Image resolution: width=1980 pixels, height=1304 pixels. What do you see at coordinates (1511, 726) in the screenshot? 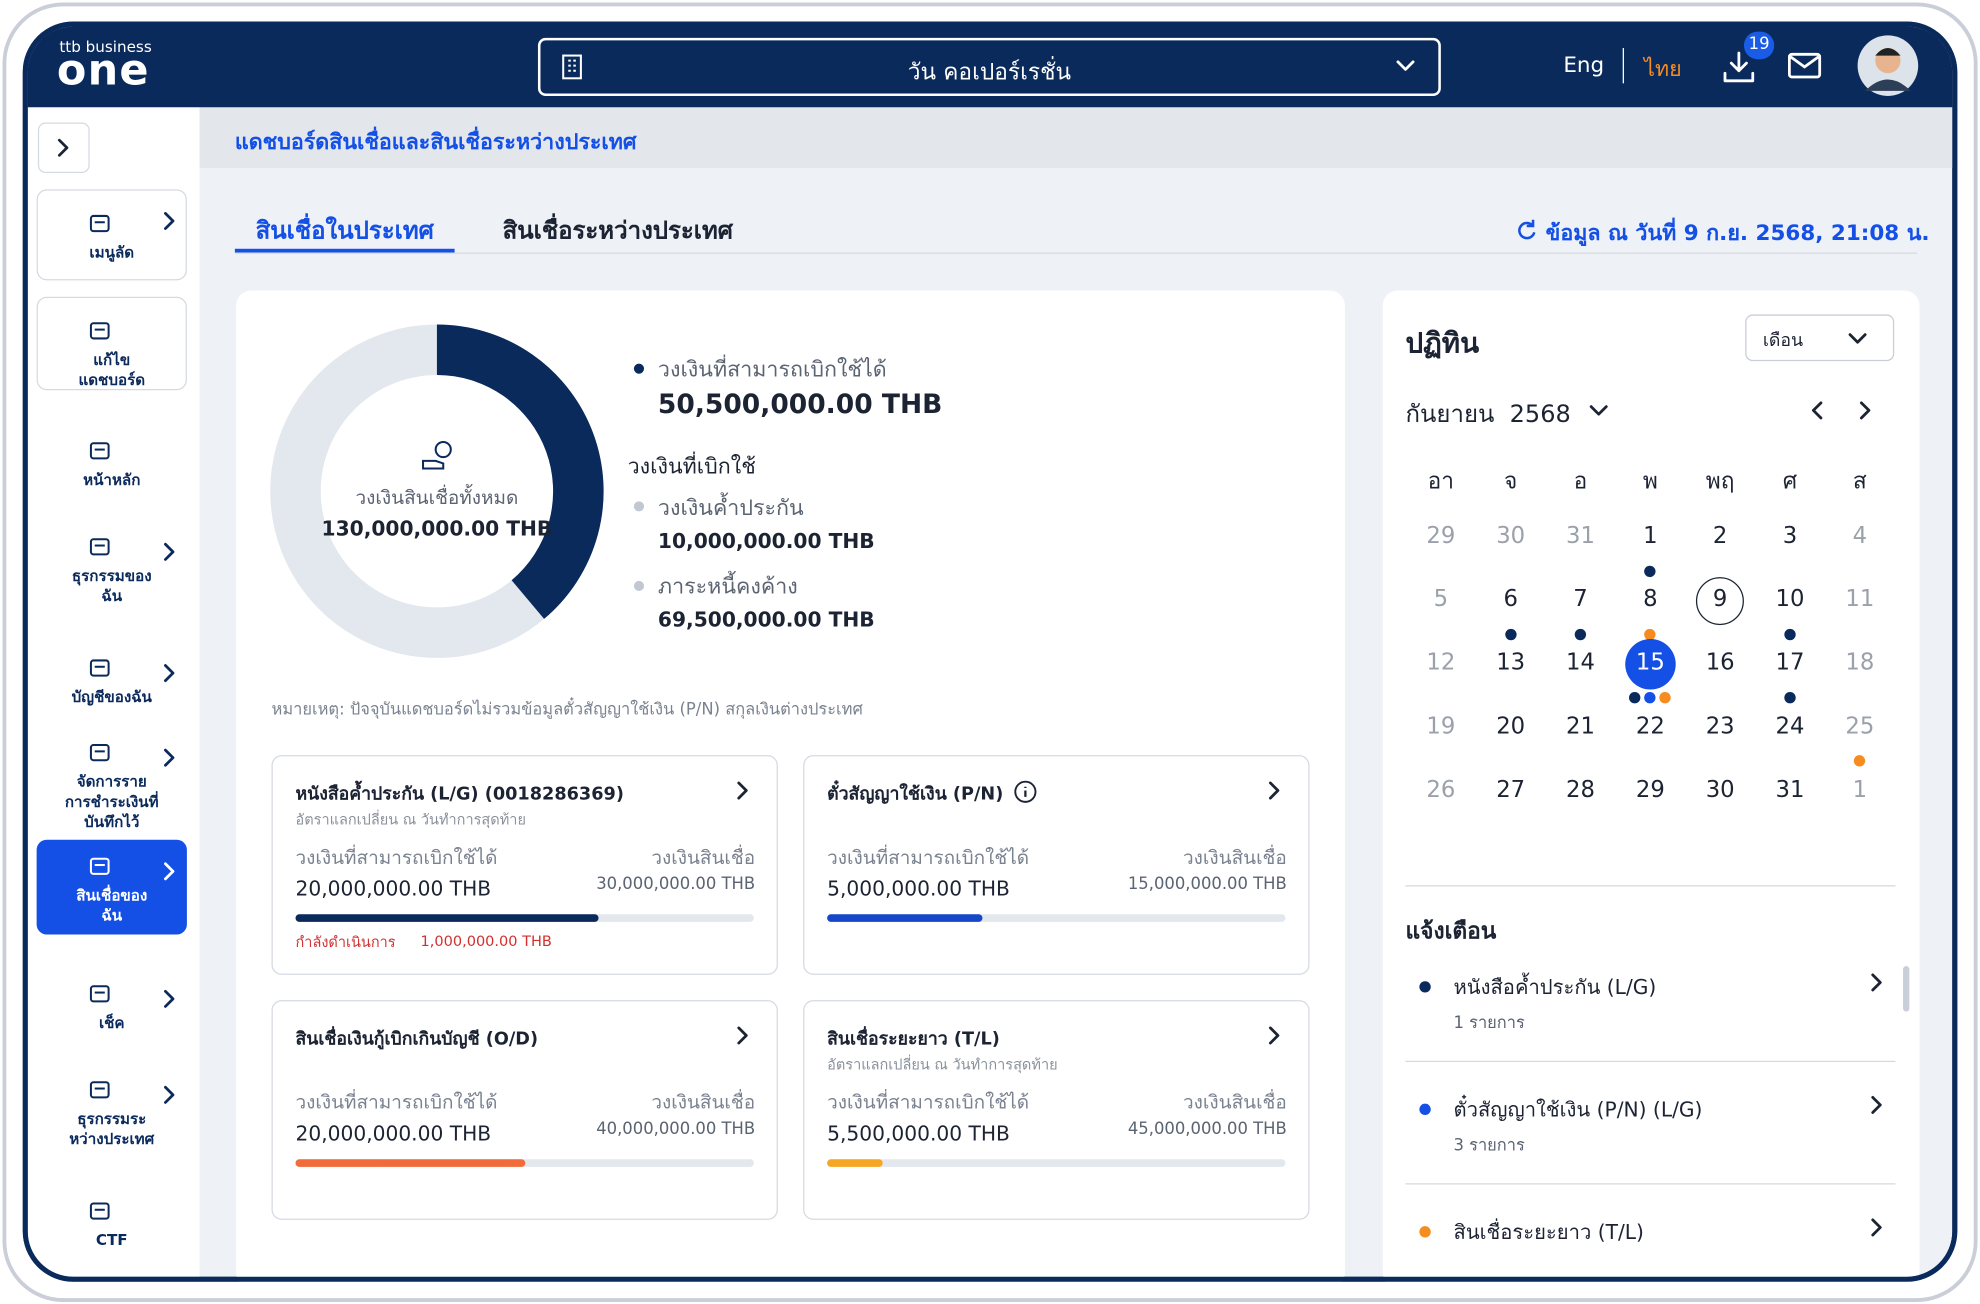
I see `calendar-day: 20` at bounding box center [1511, 726].